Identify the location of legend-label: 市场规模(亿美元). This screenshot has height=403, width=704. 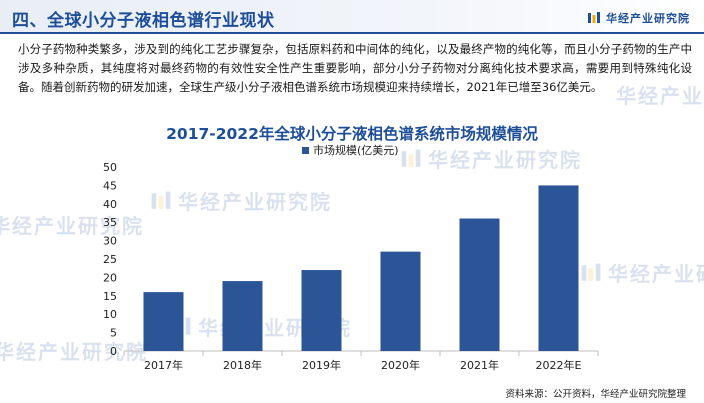
(356, 150).